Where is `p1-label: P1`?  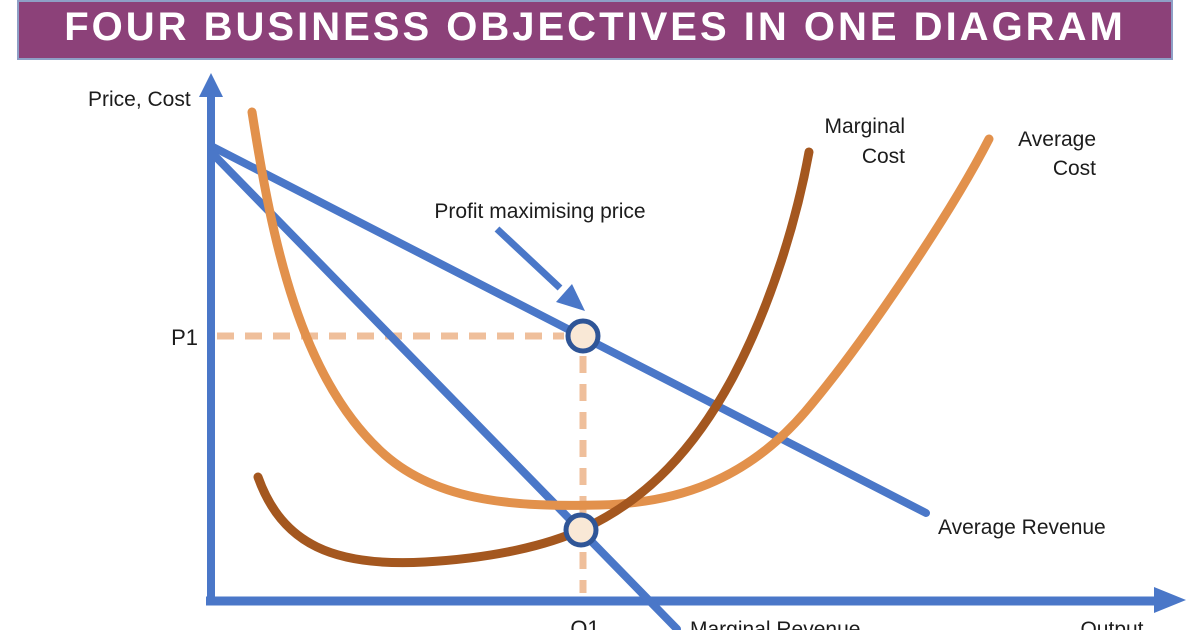
p1-label: P1 is located at coordinates (184, 337).